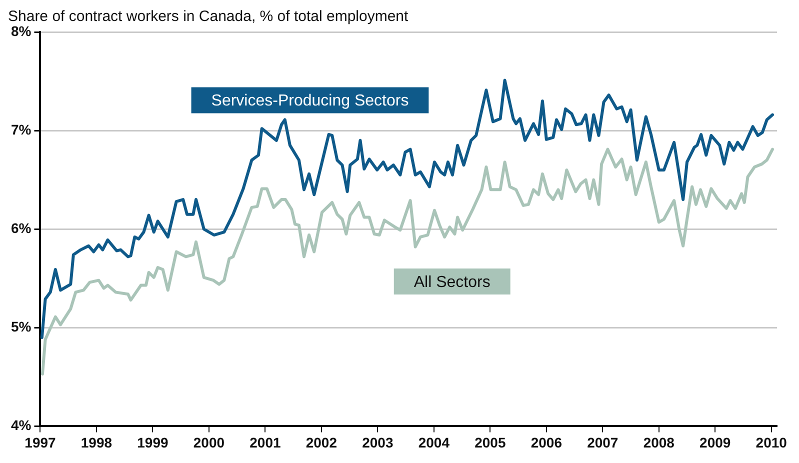 The width and height of the screenshot is (799, 463). Describe the element at coordinates (772, 442) in the screenshot. I see `x-tick-label: 2010` at that location.